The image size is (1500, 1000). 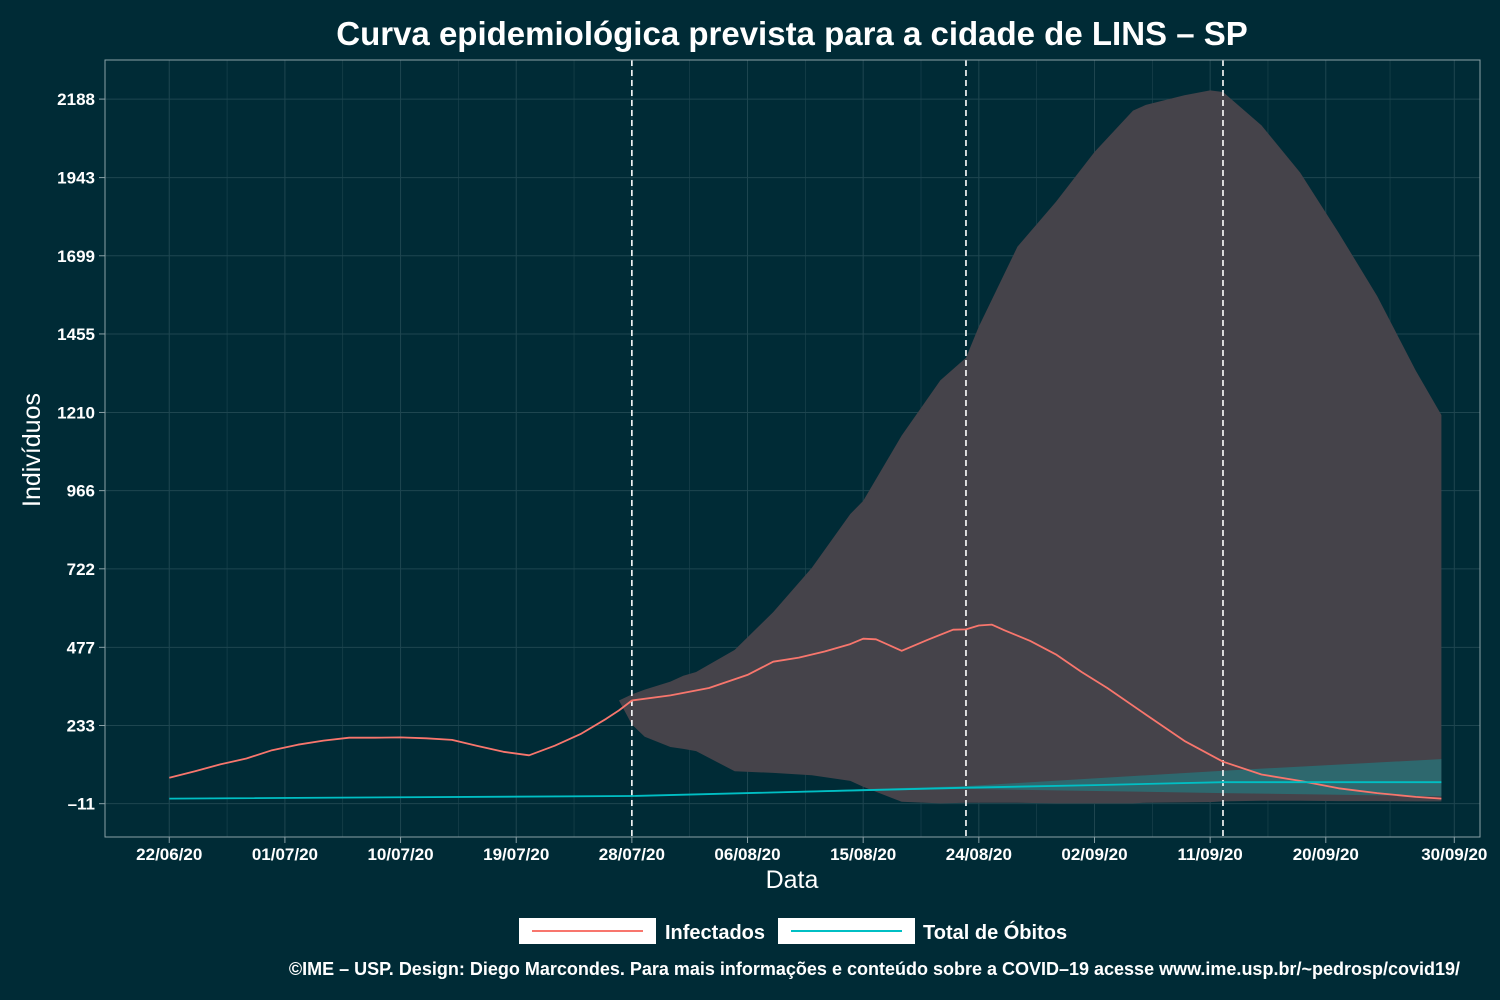 What do you see at coordinates (32, 450) in the screenshot?
I see `y-axis-title: Indivíduos` at bounding box center [32, 450].